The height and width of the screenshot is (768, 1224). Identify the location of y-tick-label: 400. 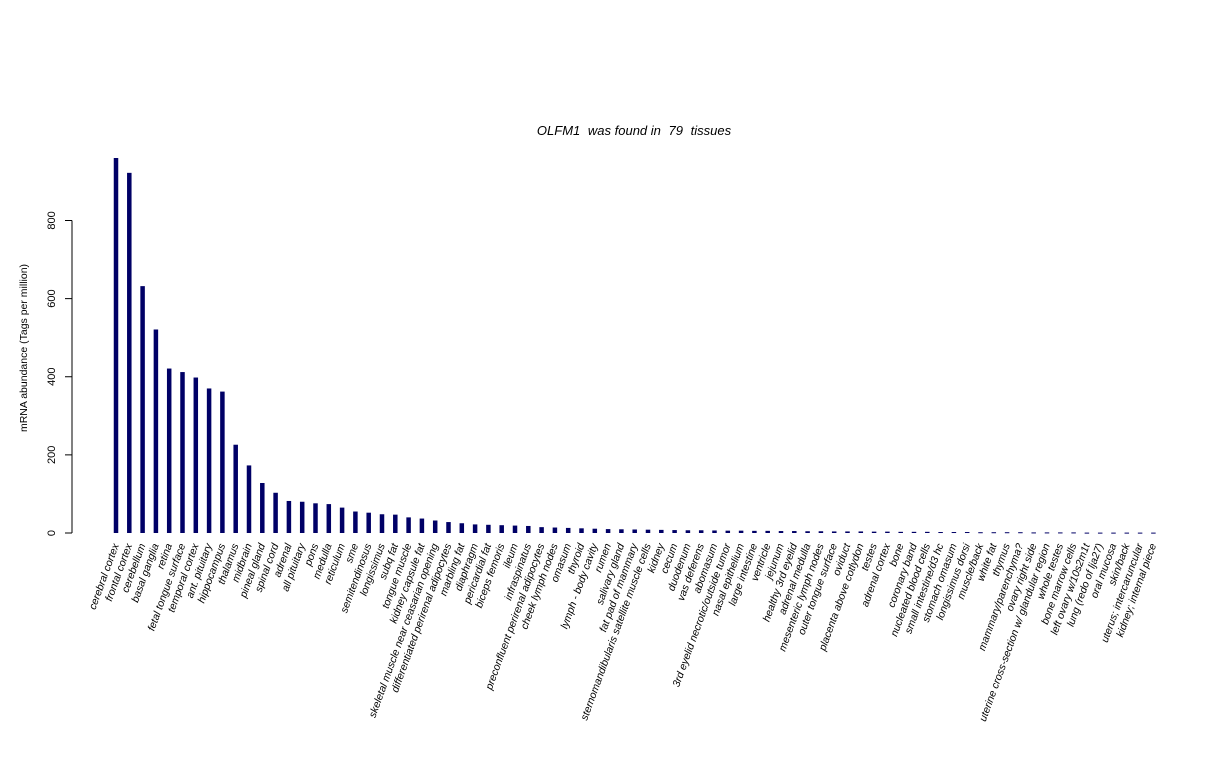
(52, 377).